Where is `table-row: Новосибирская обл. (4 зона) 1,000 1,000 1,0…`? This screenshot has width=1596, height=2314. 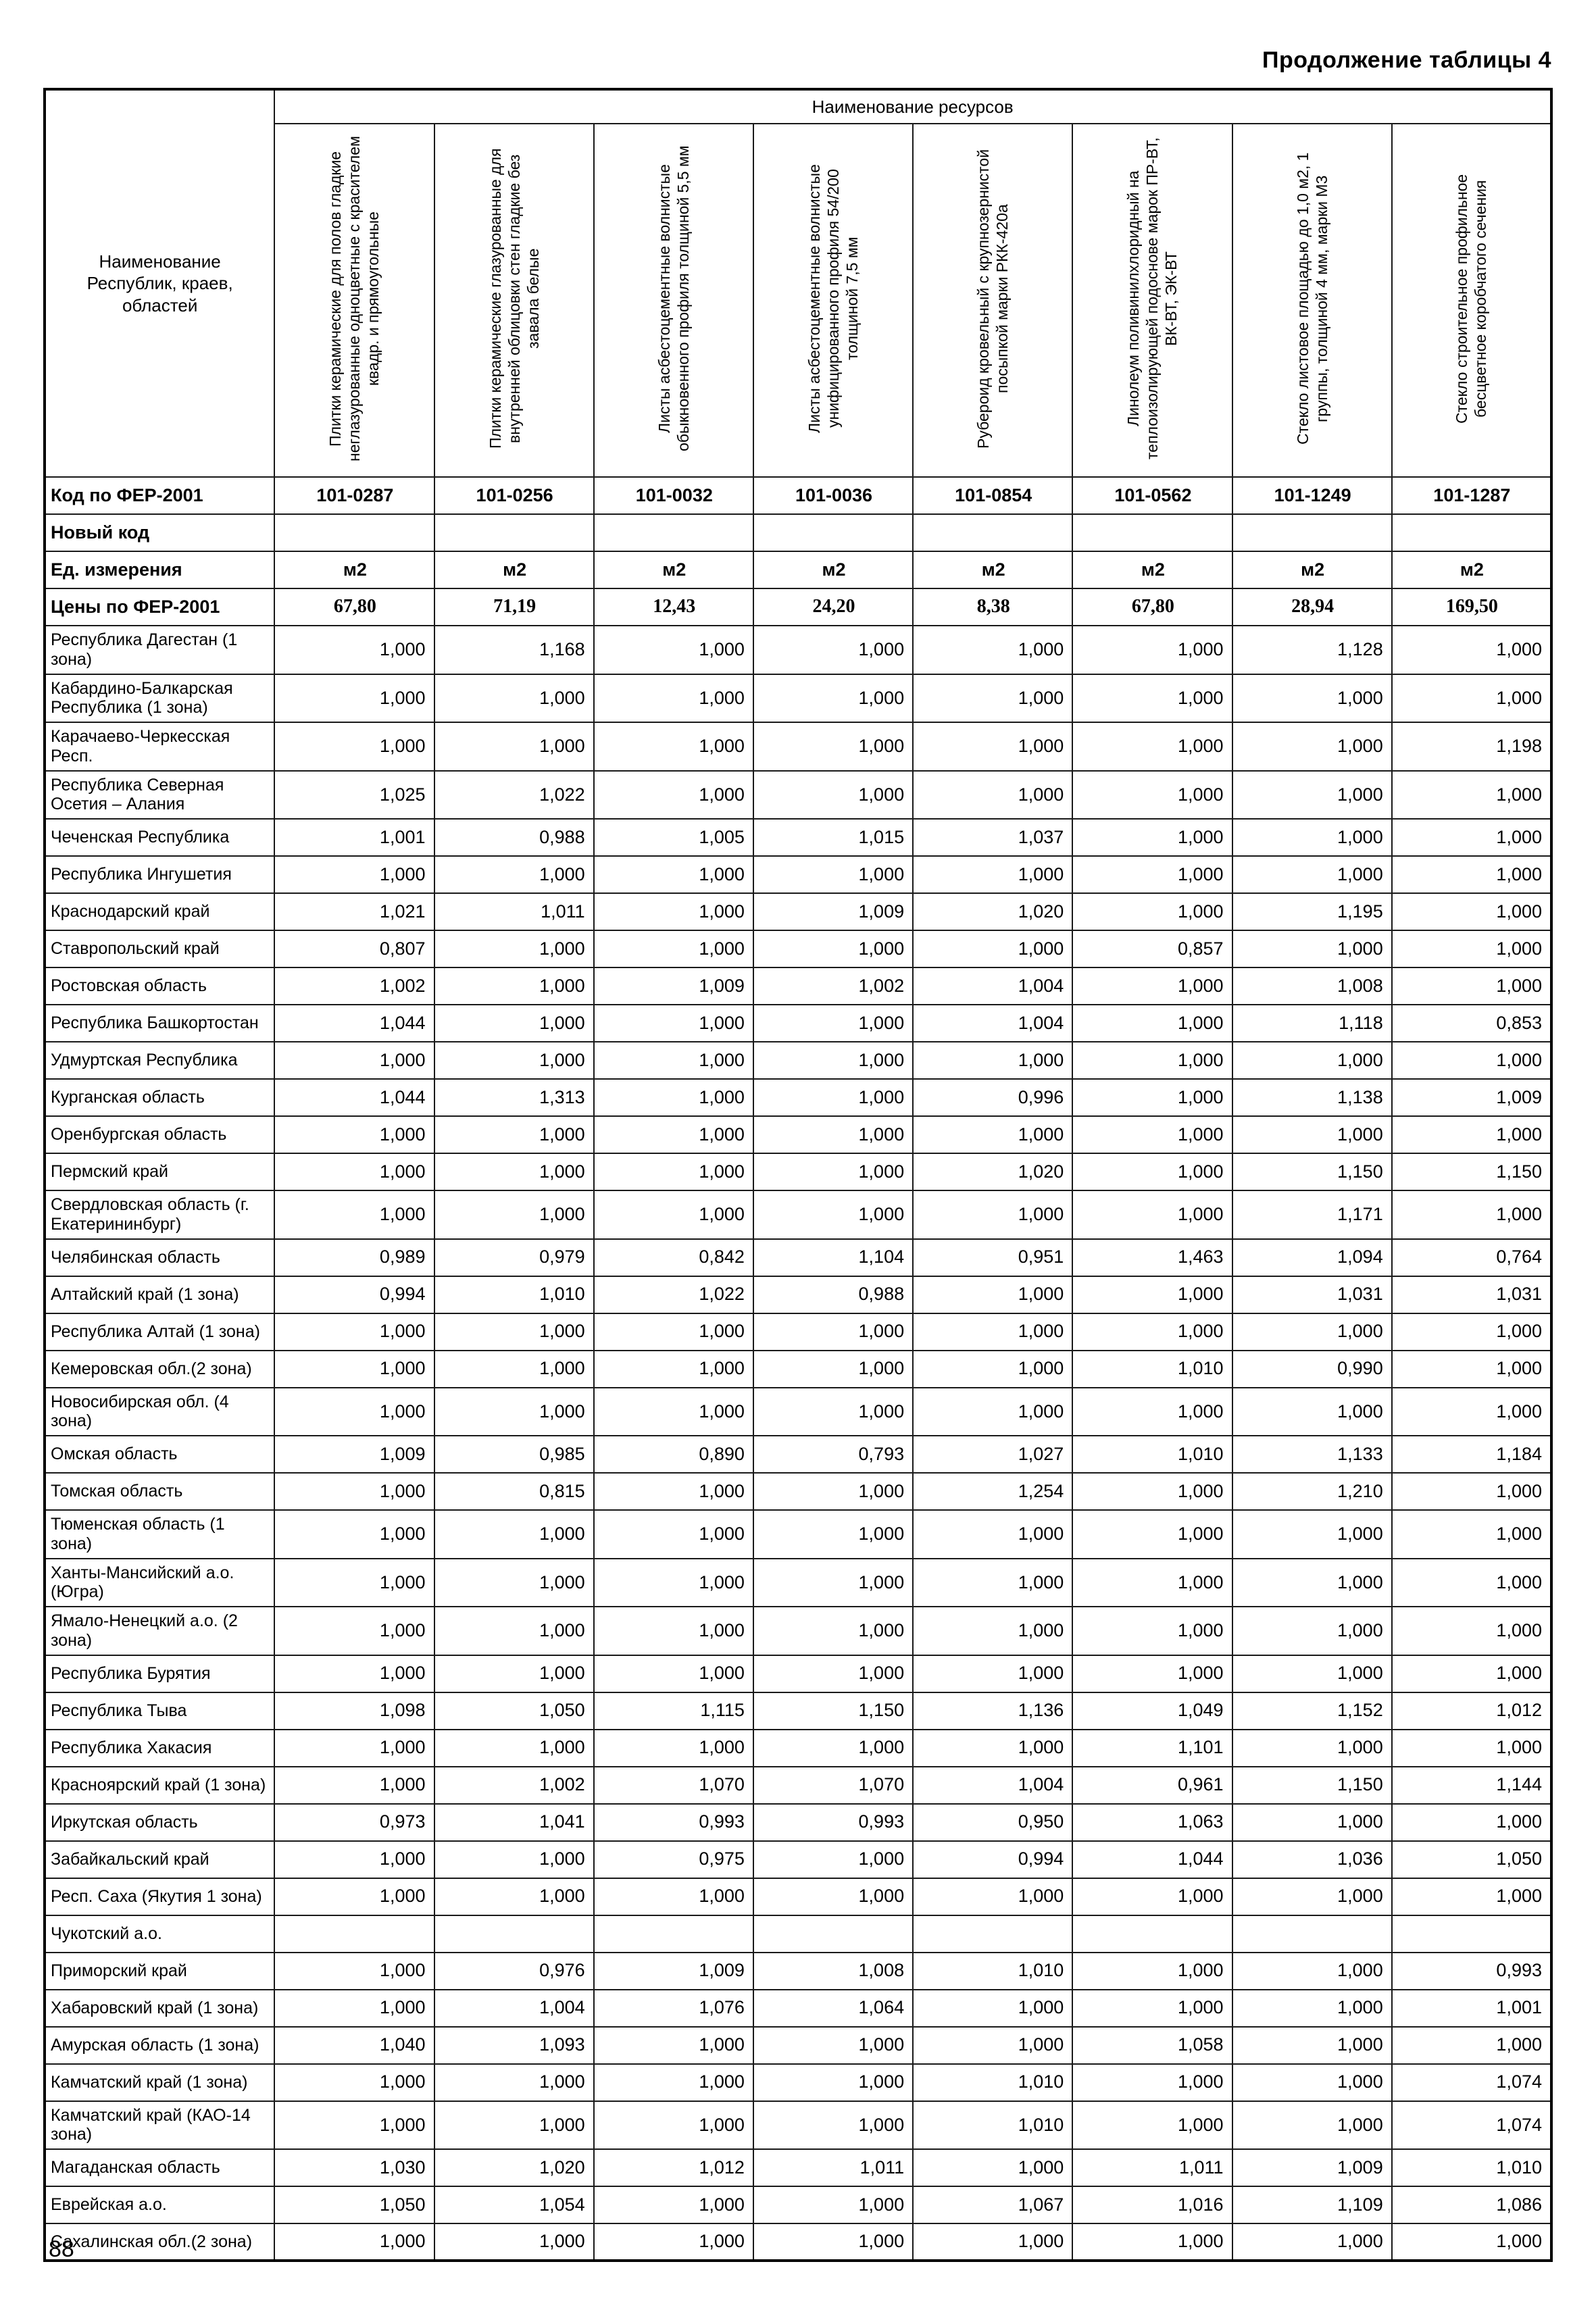 table-row: Новосибирская обл. (4 зона) 1,000 1,000 1,0… is located at coordinates (798, 1411).